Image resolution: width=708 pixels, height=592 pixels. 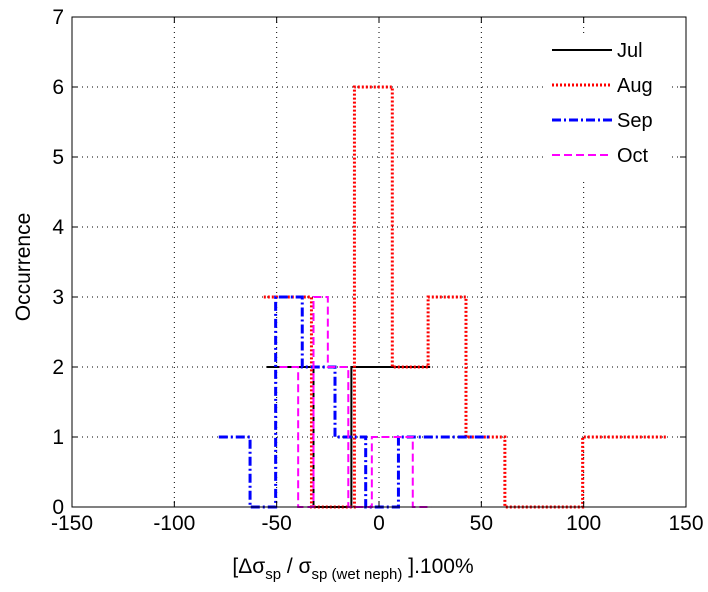 What do you see at coordinates (352, 569) in the screenshot?
I see `x-axis-label: [Δσsp / σsp (wet neph) ].100%` at bounding box center [352, 569].